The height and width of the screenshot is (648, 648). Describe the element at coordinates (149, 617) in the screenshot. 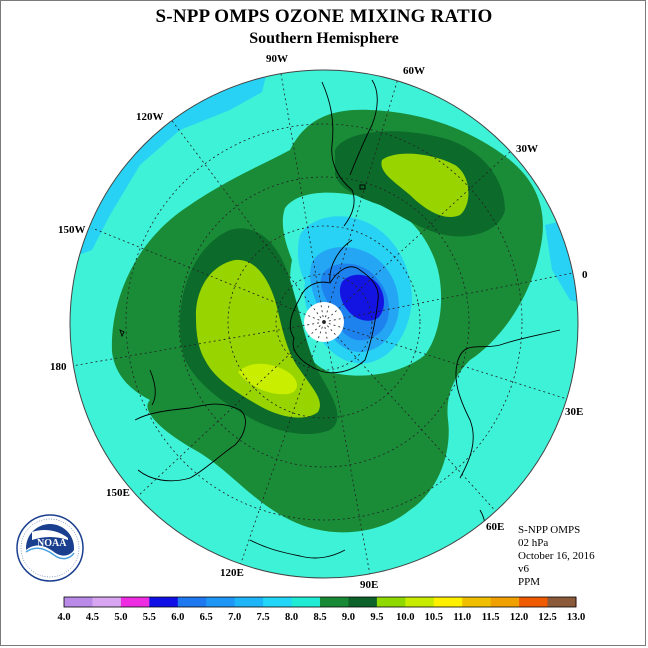

I see `colorbar-tick-label: 5.5` at that location.